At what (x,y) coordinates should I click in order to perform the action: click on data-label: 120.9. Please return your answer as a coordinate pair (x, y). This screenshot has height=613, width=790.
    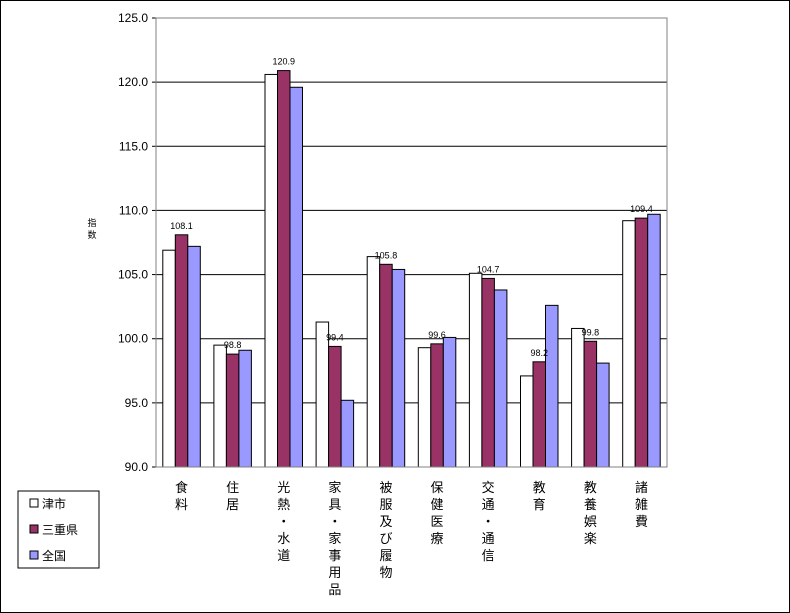
    Looking at the image, I should click on (283, 62).